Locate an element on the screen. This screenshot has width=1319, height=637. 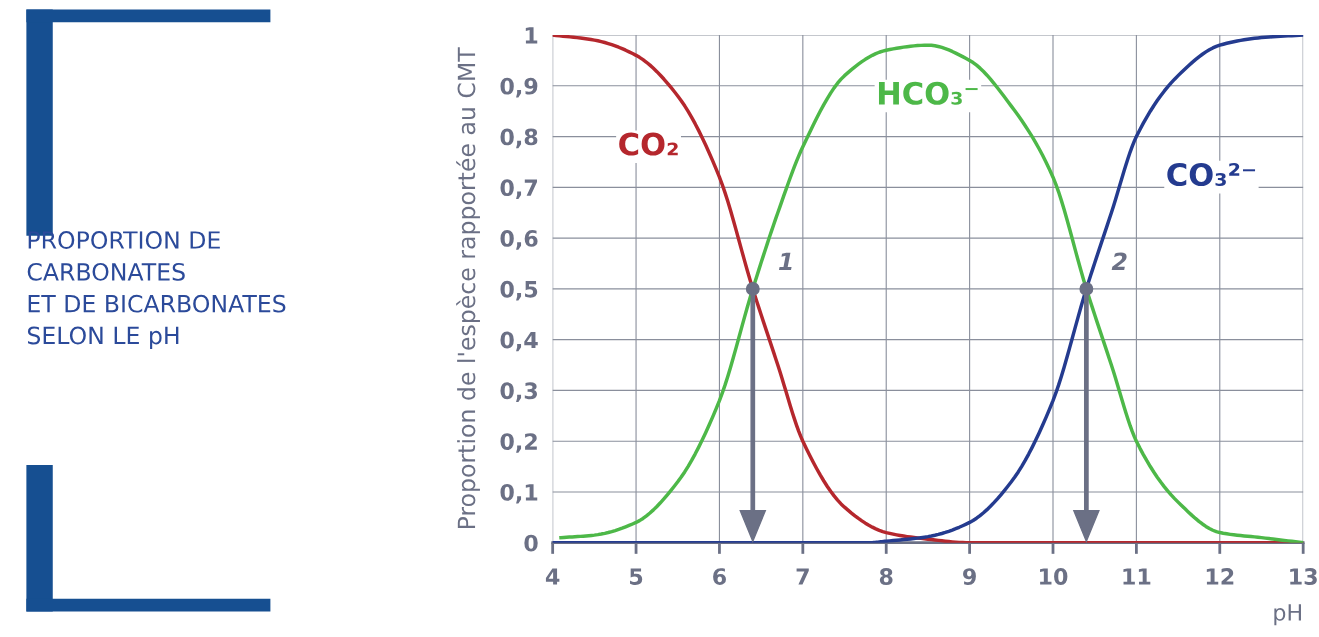
y-tick-label: 0,6 is located at coordinates (519, 240).